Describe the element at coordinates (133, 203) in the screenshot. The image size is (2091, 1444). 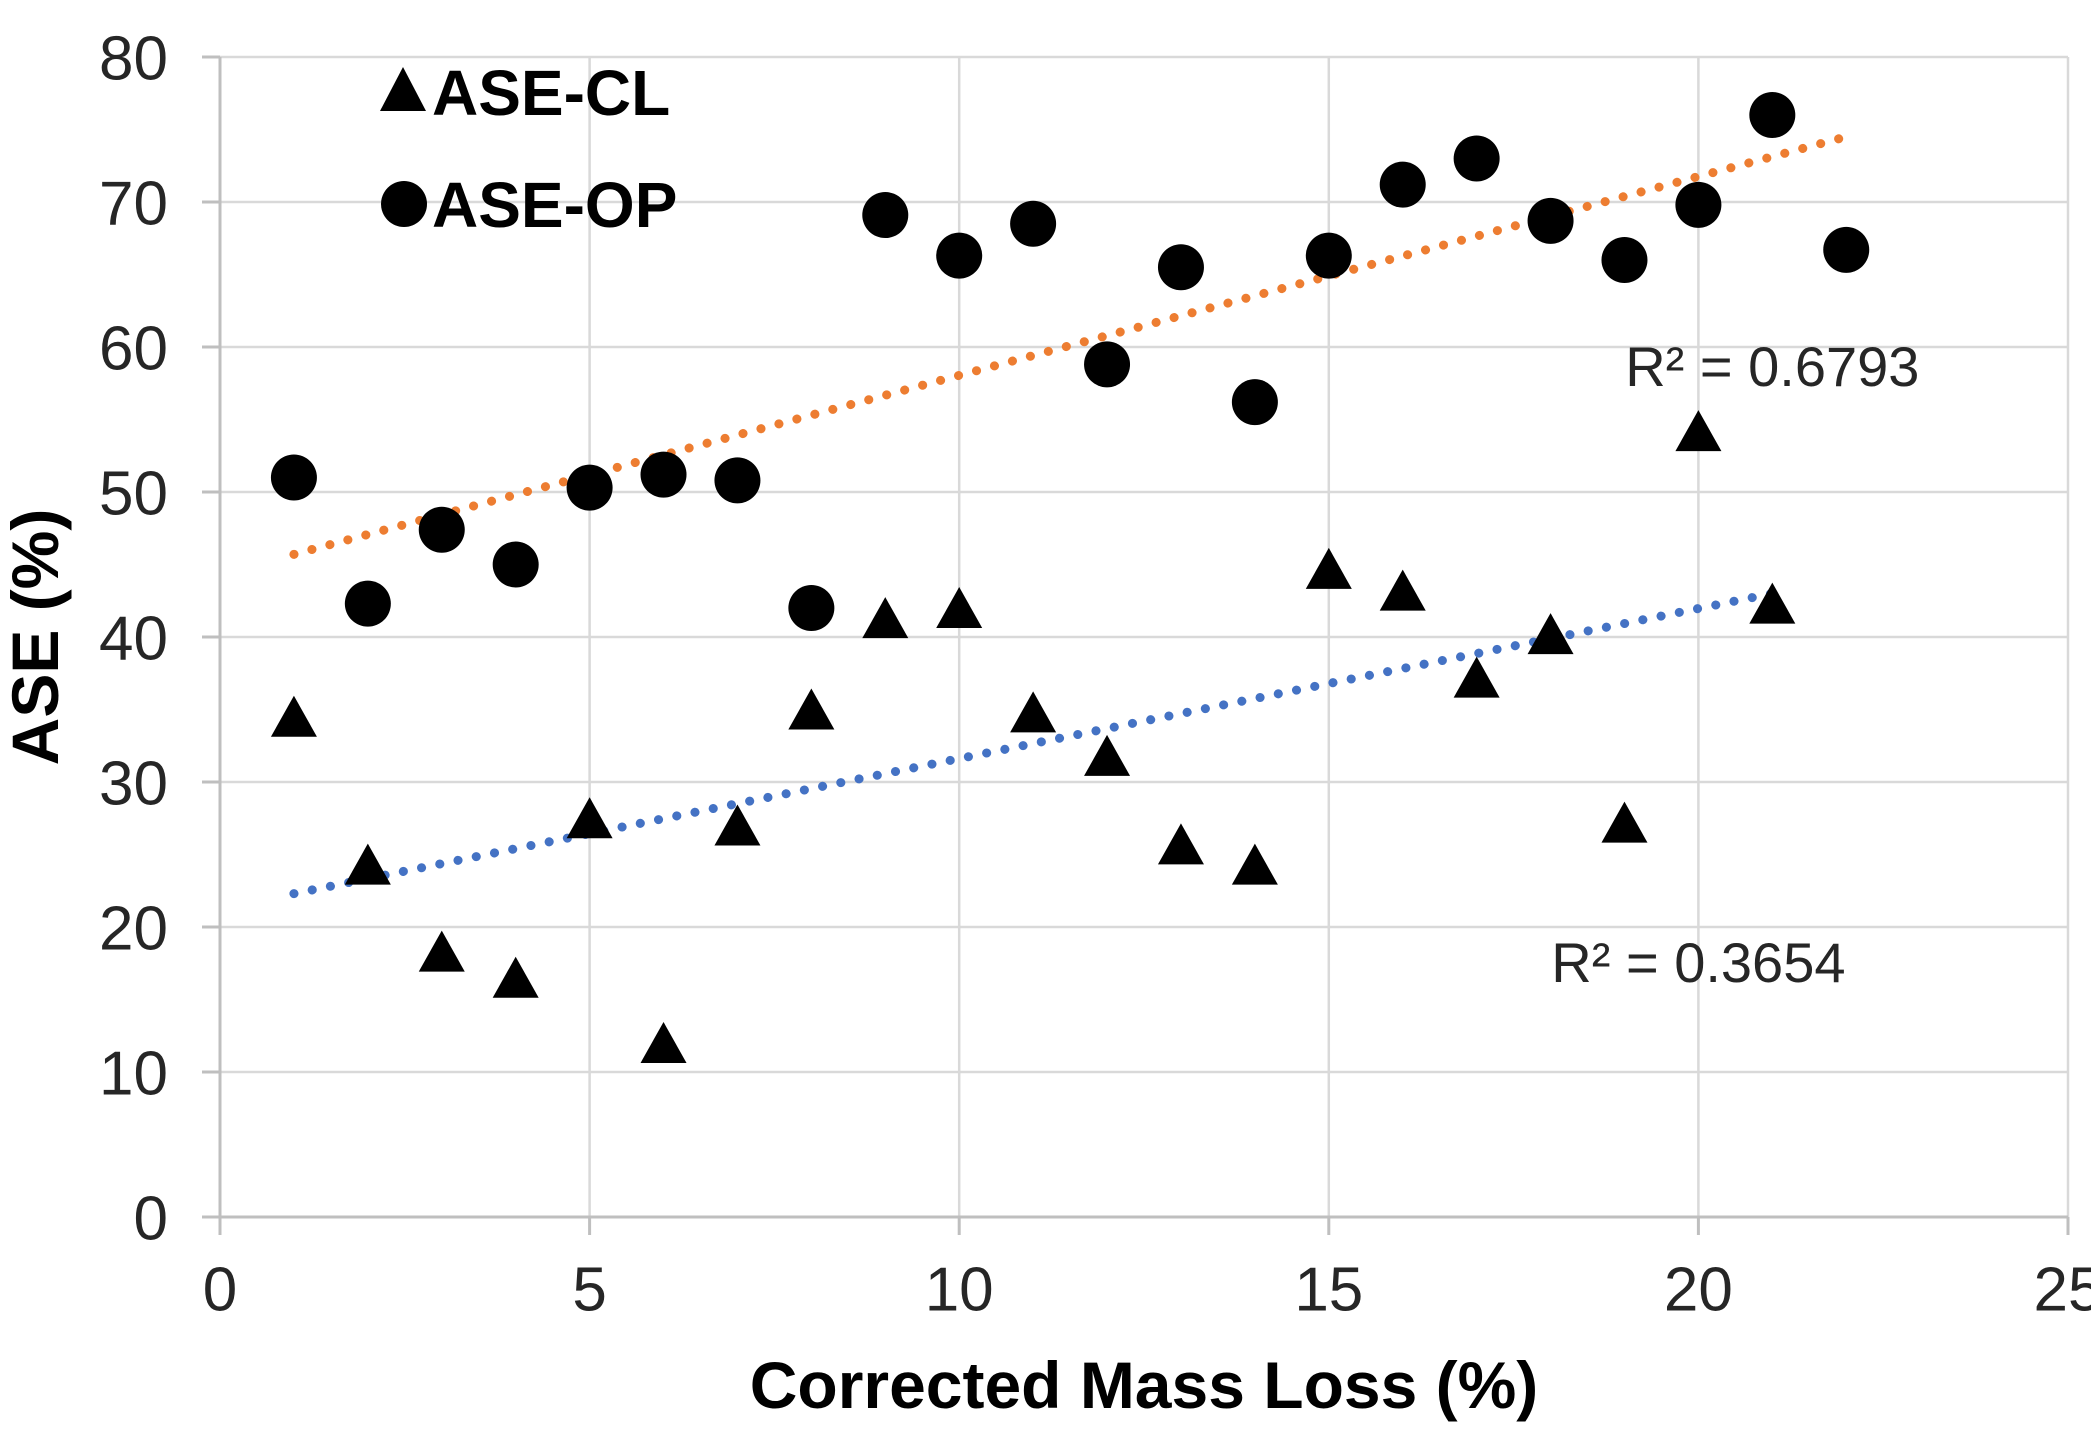
I see `y-tick-label: 70` at that location.